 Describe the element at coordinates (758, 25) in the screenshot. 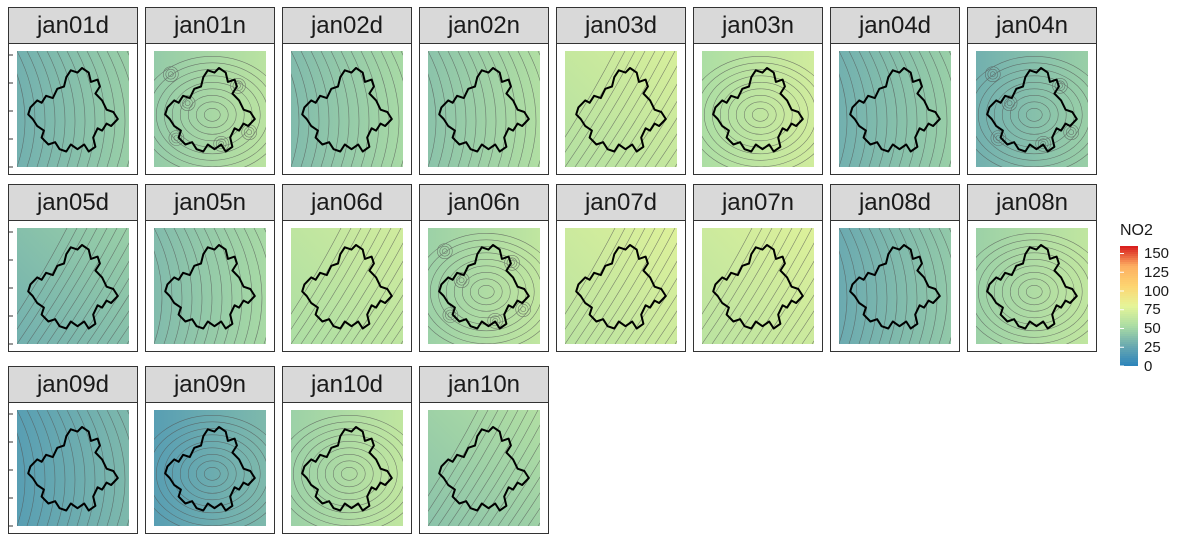

I see `facet-strip-label: jan03n` at that location.